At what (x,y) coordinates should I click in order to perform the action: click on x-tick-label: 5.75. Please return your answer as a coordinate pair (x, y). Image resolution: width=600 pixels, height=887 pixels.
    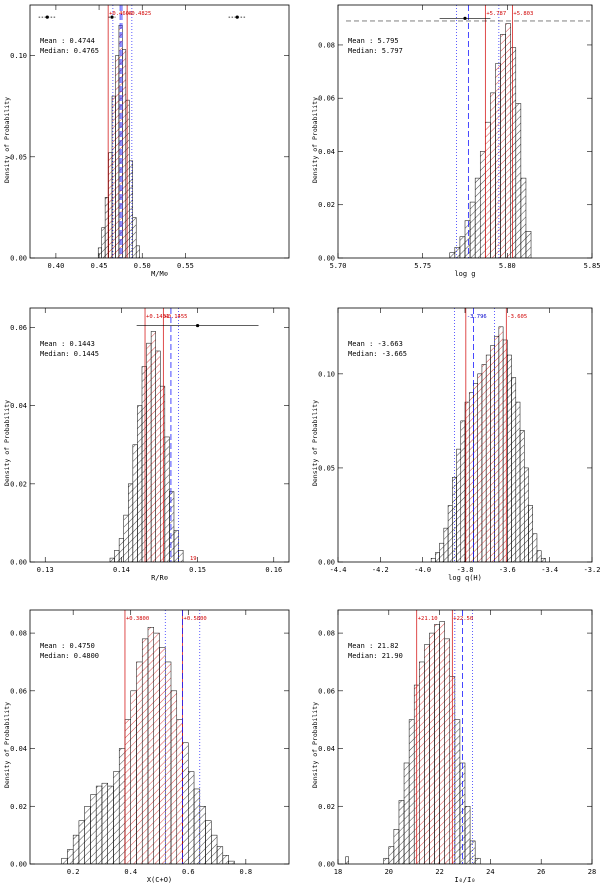
    Looking at the image, I should click on (422, 266).